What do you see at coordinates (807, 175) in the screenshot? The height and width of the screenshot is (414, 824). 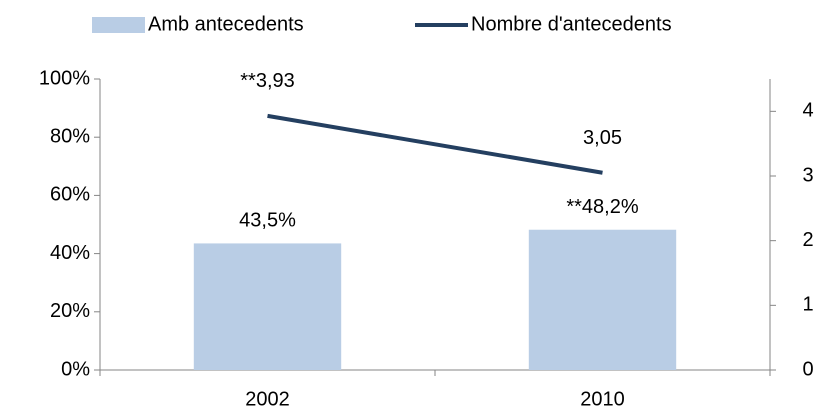 I see `y2-tick-label: 3` at bounding box center [807, 175].